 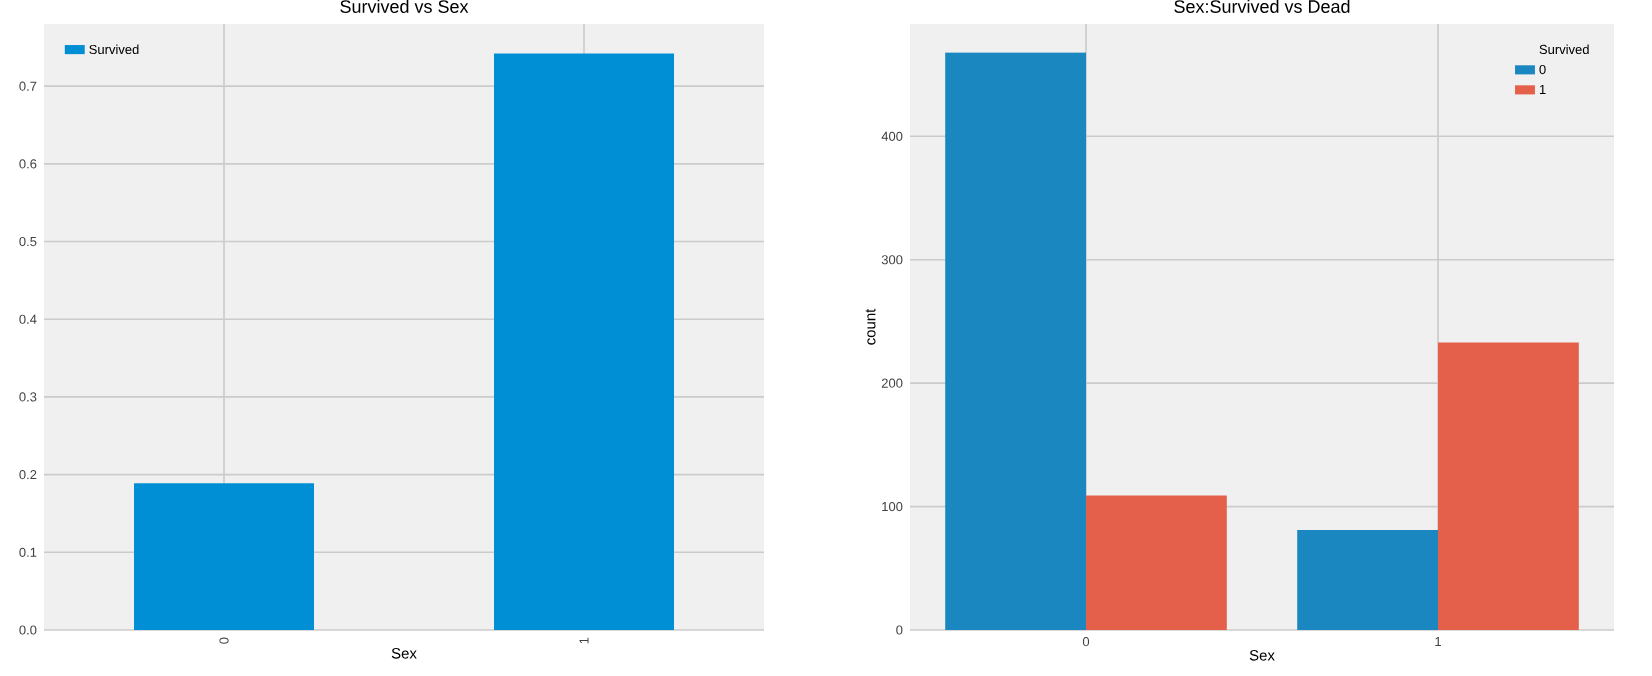 What do you see at coordinates (404, 6) in the screenshot?
I see `chart-title: Survived vs Sex` at bounding box center [404, 6].